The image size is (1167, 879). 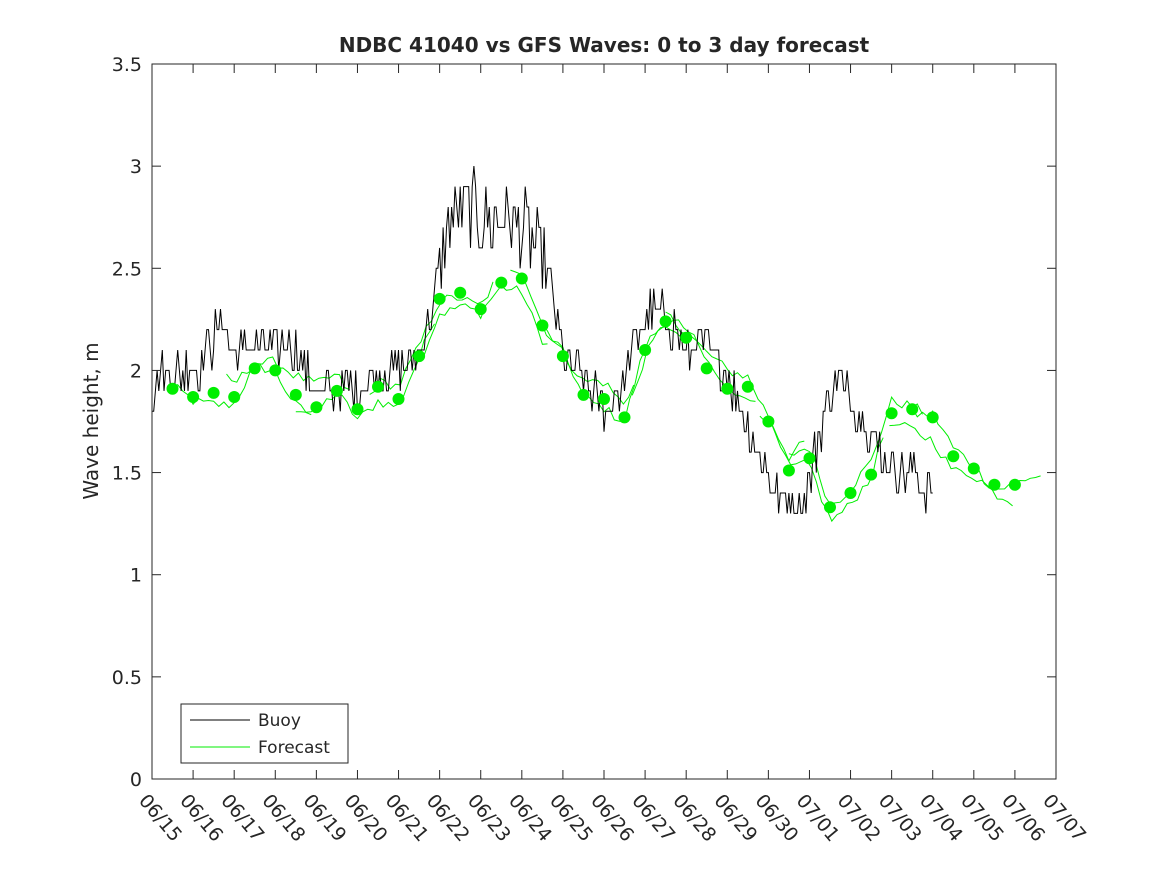 I want to click on y-tick-label: 1, so click(x=136, y=576).